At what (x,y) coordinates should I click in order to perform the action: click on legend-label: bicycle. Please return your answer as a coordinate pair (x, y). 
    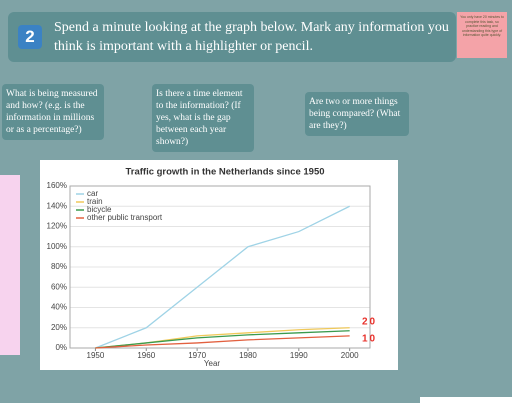
    Looking at the image, I should click on (99, 209).